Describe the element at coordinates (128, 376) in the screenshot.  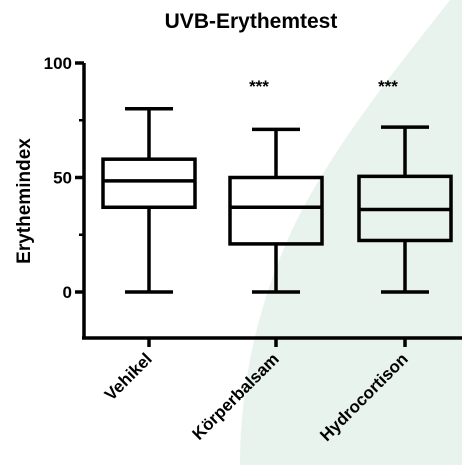
I see `x-category-label: Vehikel` at that location.